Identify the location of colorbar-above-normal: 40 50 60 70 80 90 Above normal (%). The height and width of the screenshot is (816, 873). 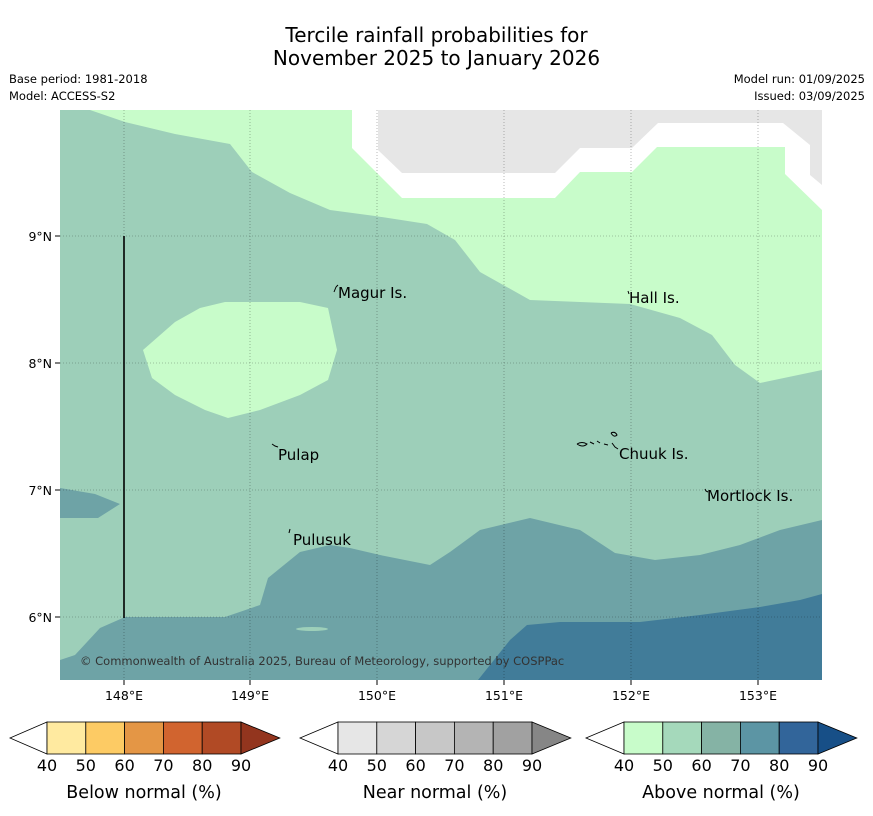
(721, 762).